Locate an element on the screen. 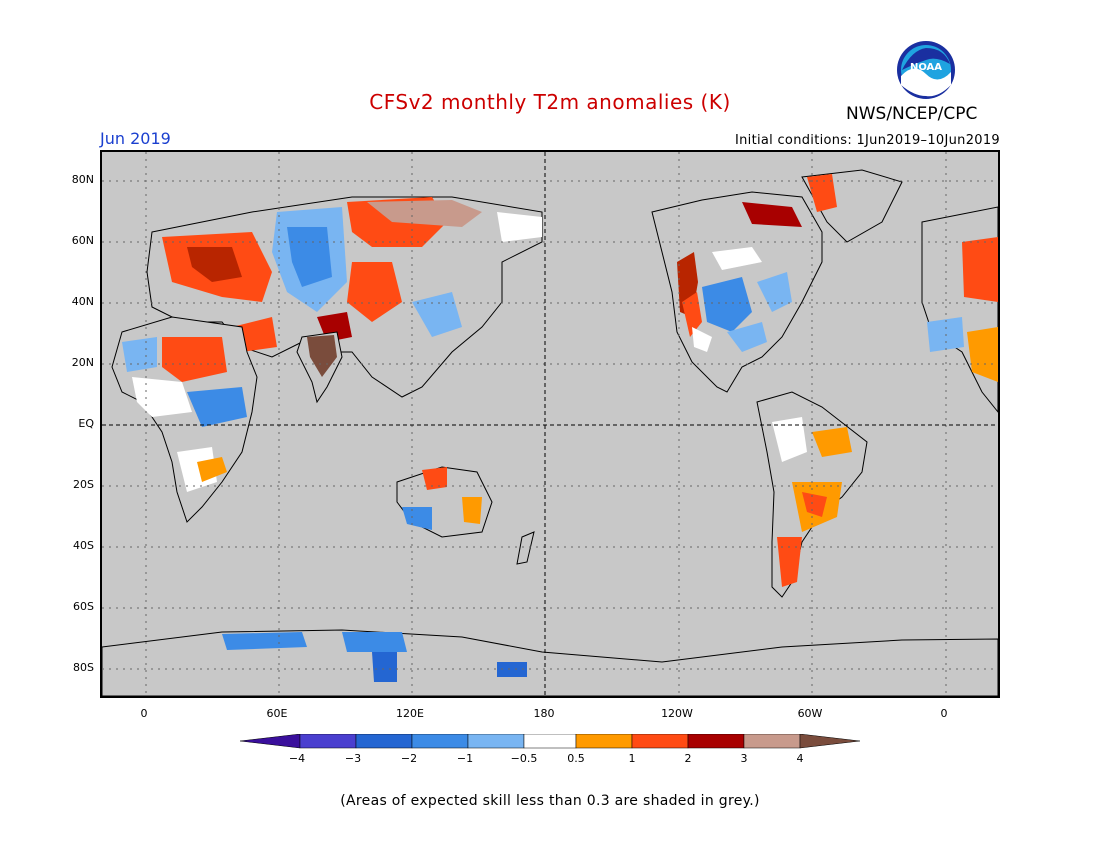  lon-label: 60W is located at coordinates (810, 713).